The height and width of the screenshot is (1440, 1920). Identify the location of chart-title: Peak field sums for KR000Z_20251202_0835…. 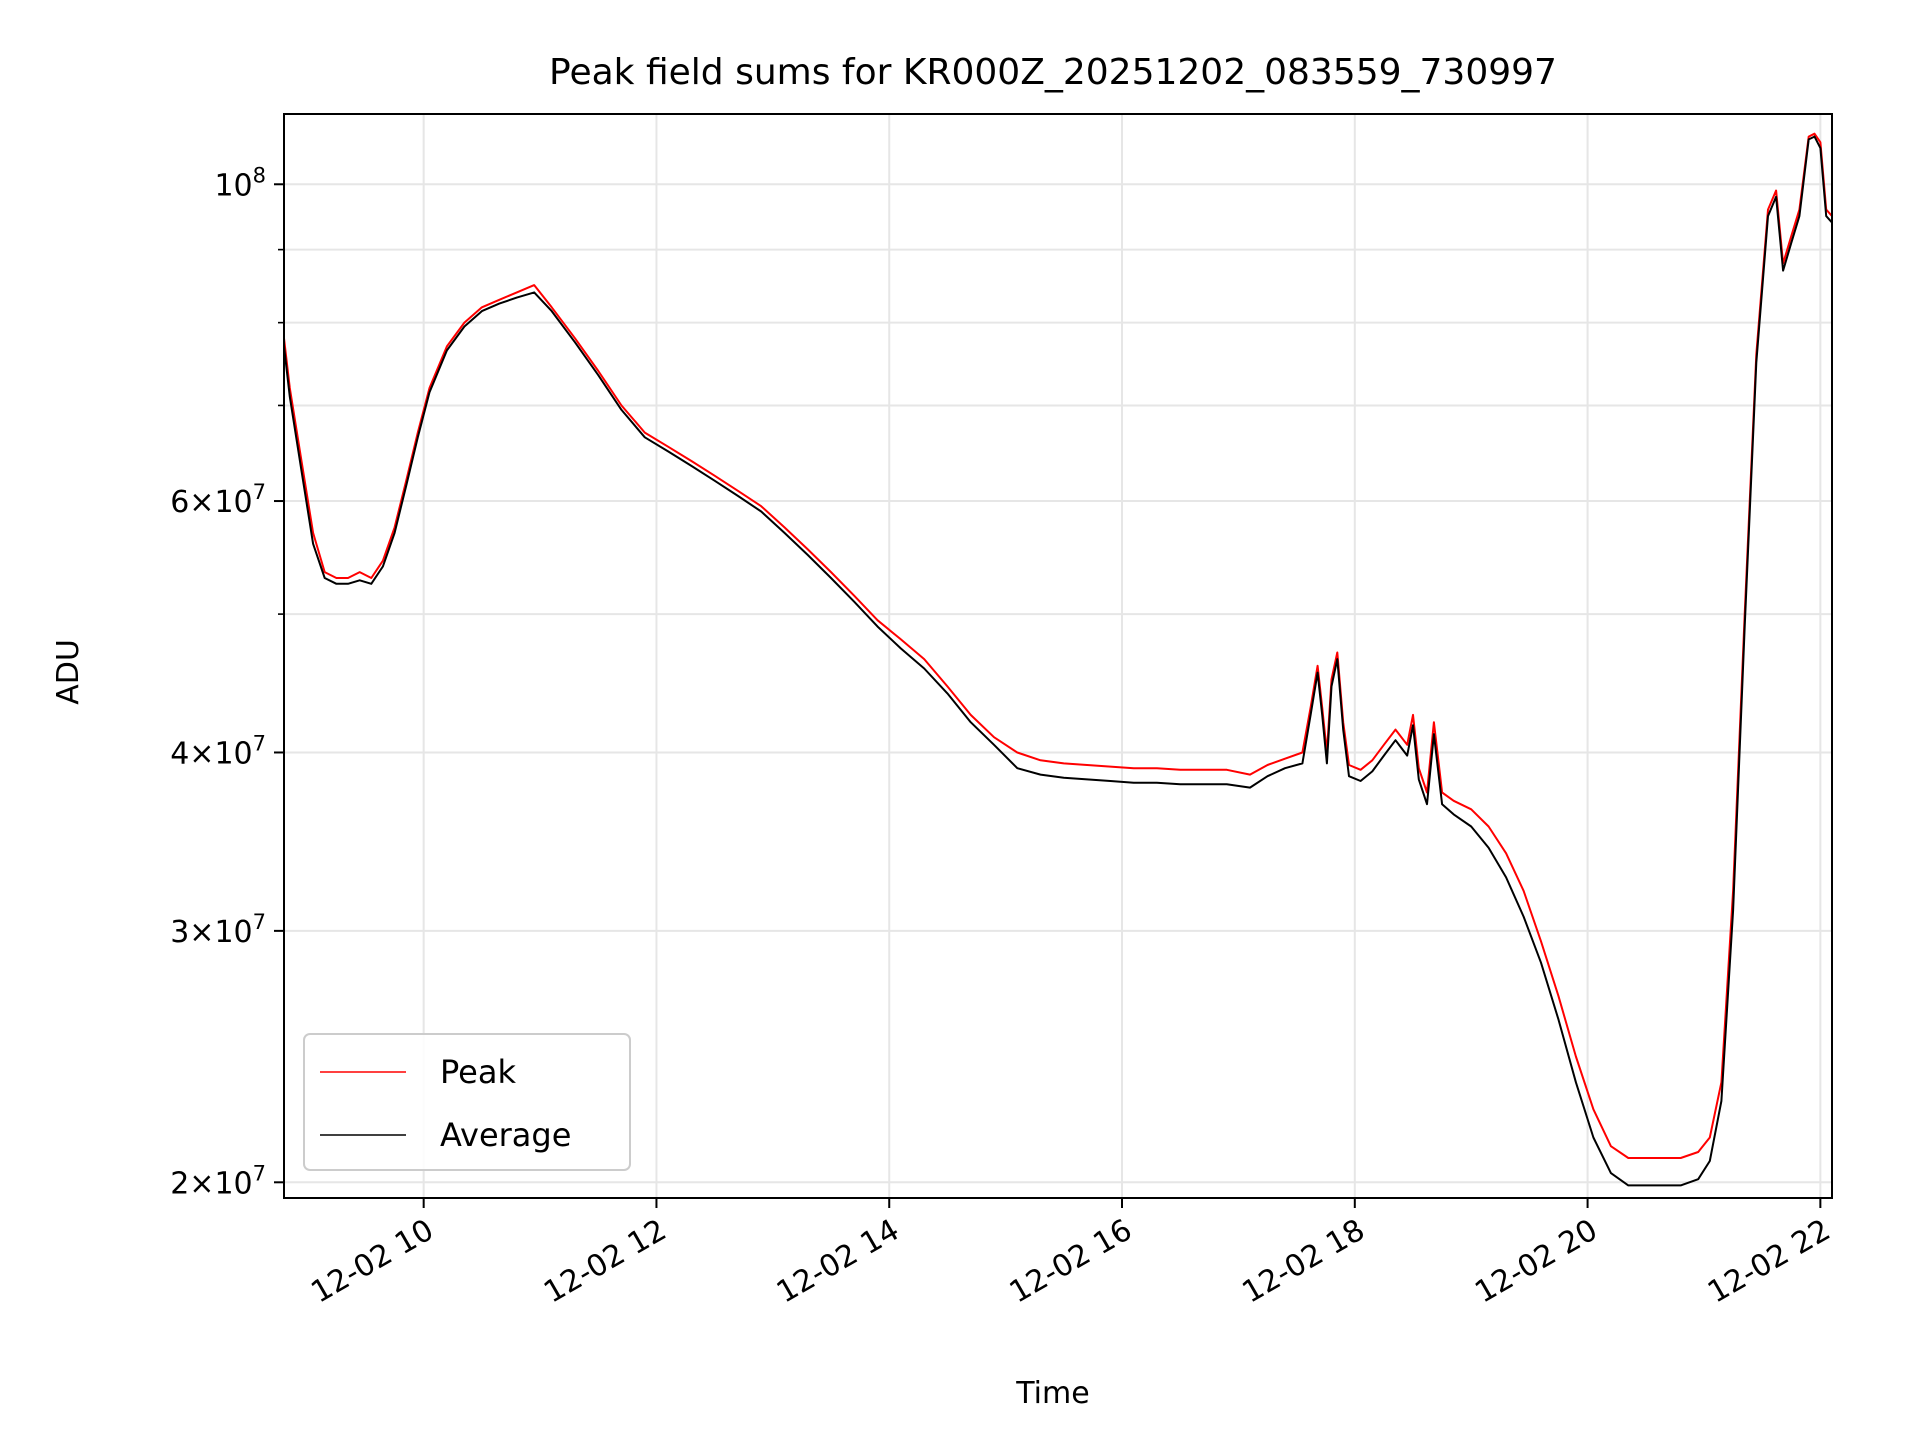
(1053, 72).